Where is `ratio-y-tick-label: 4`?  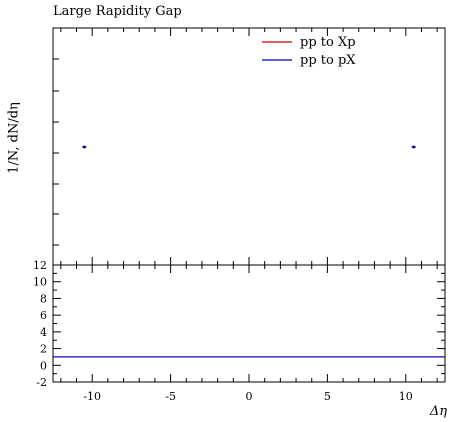
ratio-y-tick-label: 4 is located at coordinates (43, 332).